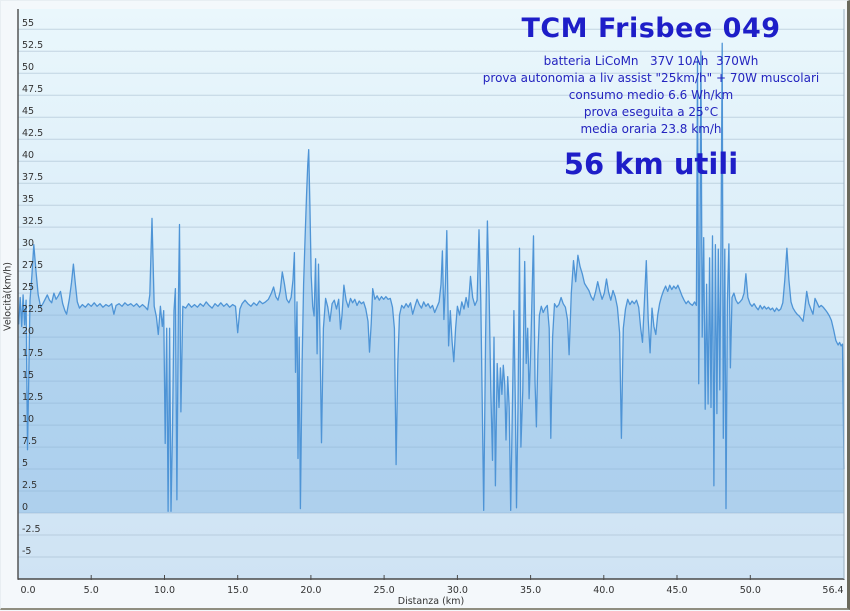 The height and width of the screenshot is (611, 850). Describe the element at coordinates (28, 199) in the screenshot. I see `y-tick-label: 35` at that location.